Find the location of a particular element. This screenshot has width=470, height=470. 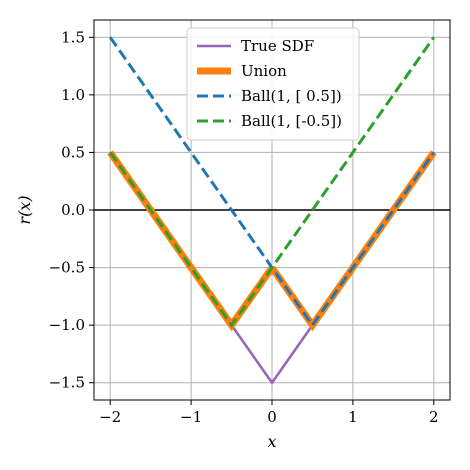

y-tick-label-1: 1.0 is located at coordinates (73, 95).